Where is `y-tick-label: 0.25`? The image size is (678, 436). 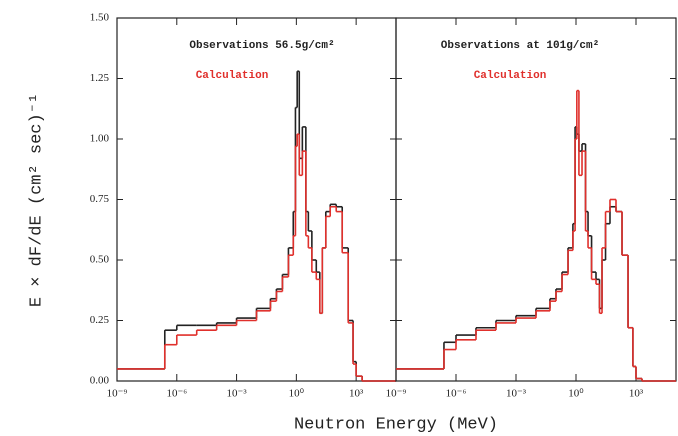 y-tick-label: 0.25 is located at coordinates (100, 320).